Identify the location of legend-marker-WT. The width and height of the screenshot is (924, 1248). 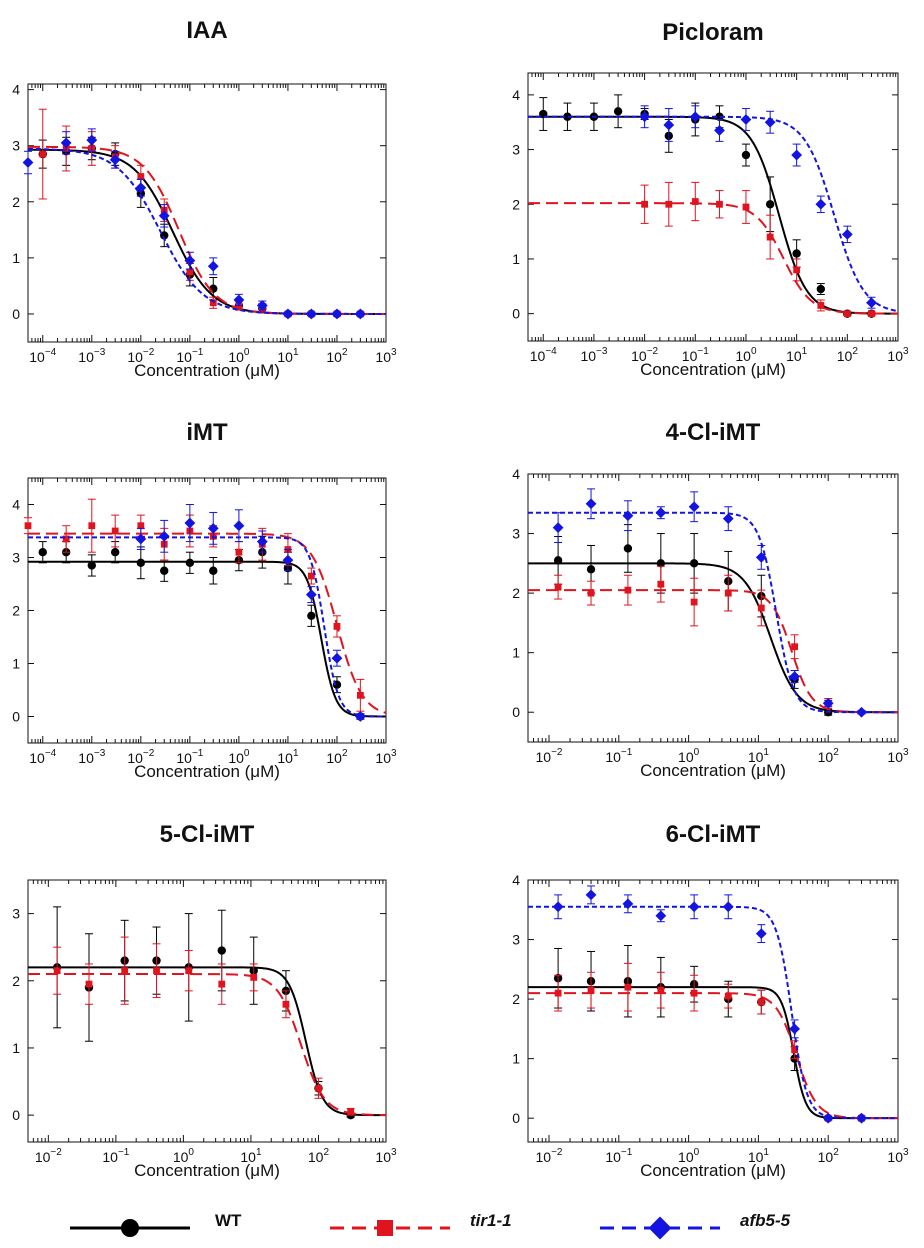
(130, 1228).